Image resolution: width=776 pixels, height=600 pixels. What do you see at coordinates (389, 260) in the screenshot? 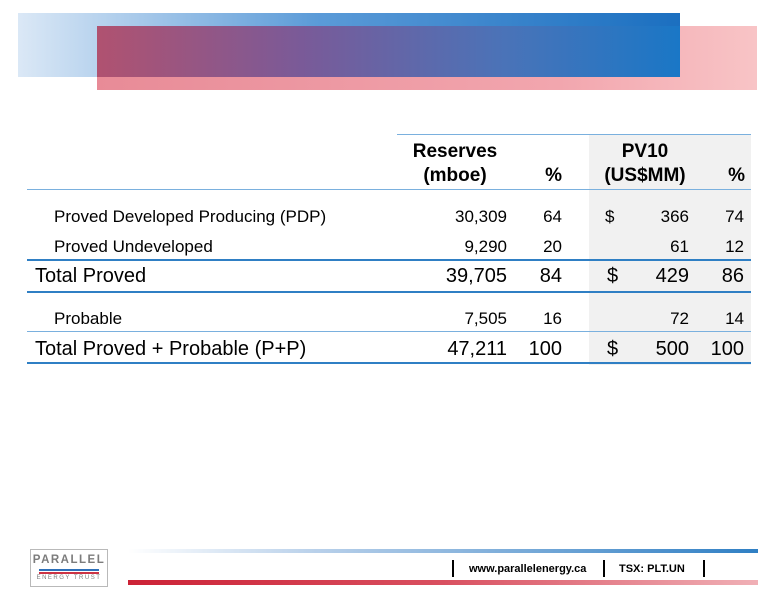
I see `subtotal-top-rule` at bounding box center [389, 260].